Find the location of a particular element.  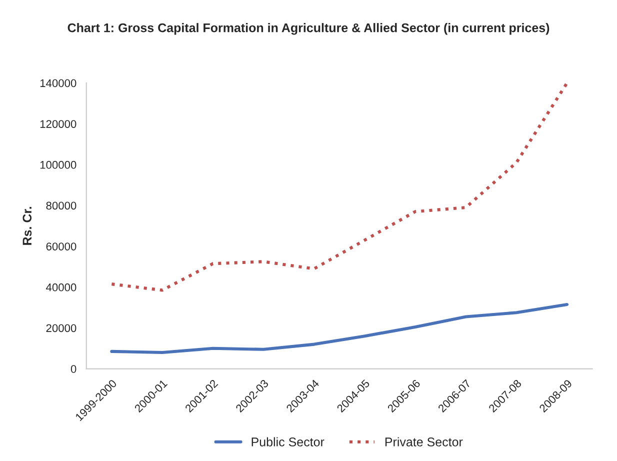

y-tick-label: 120000 is located at coordinates (58, 124).